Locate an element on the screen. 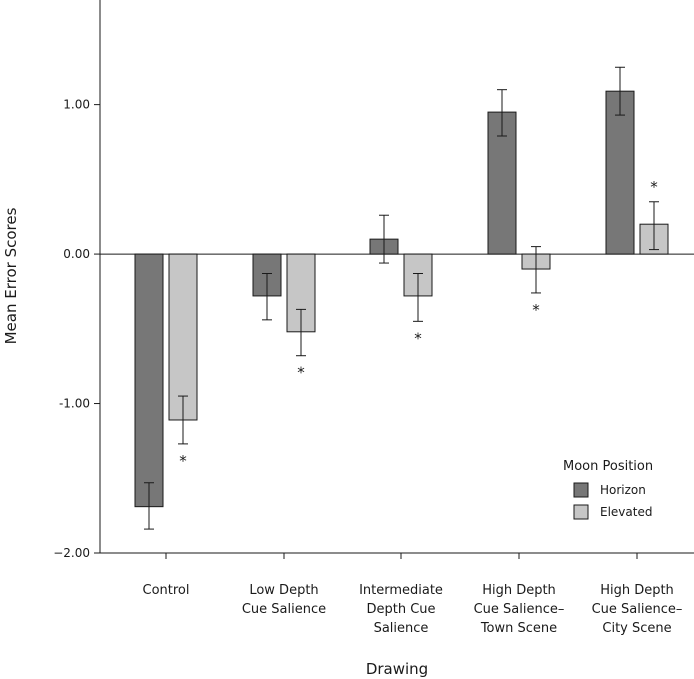 This screenshot has height=679, width=694. category-label: Control is located at coordinates (166, 590).